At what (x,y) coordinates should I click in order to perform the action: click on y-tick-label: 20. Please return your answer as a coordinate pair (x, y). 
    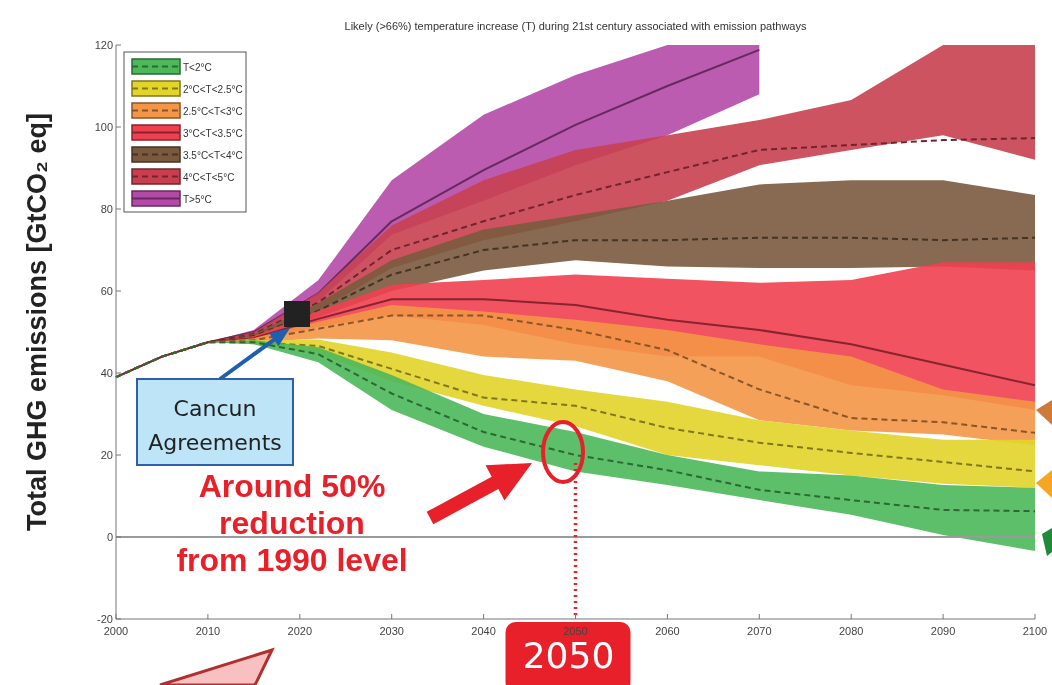
    Looking at the image, I should click on (106, 455).